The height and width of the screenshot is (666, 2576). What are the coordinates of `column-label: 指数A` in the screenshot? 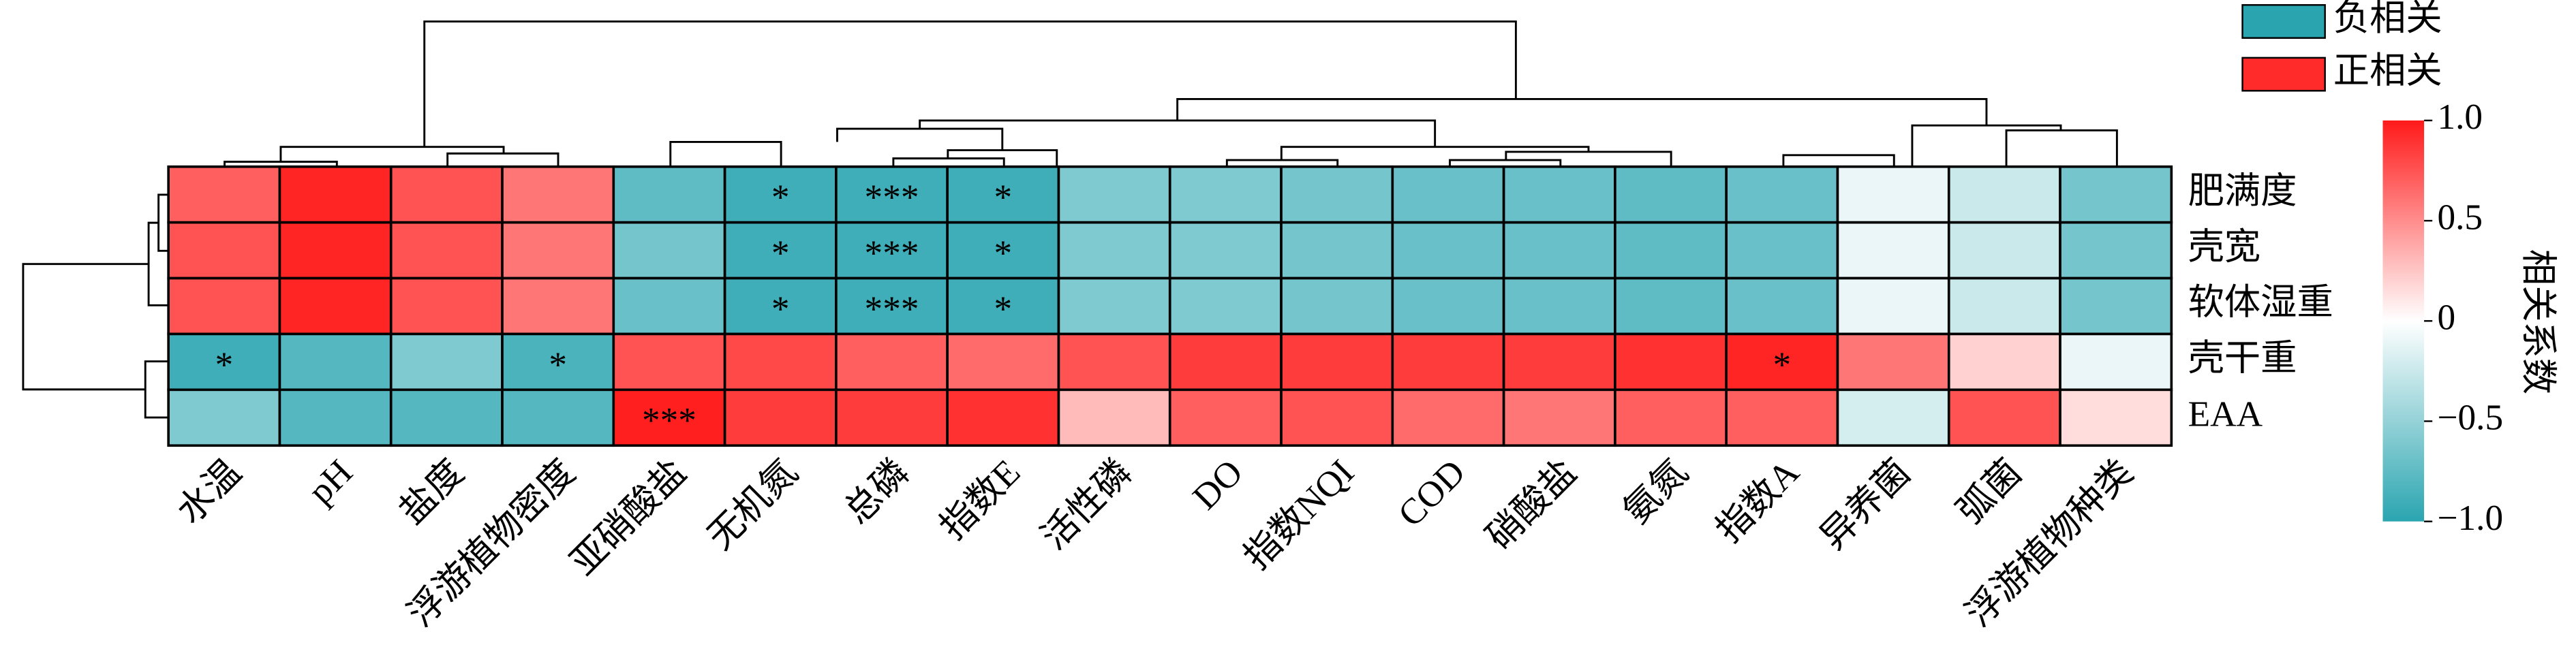 It's located at (1757, 500).